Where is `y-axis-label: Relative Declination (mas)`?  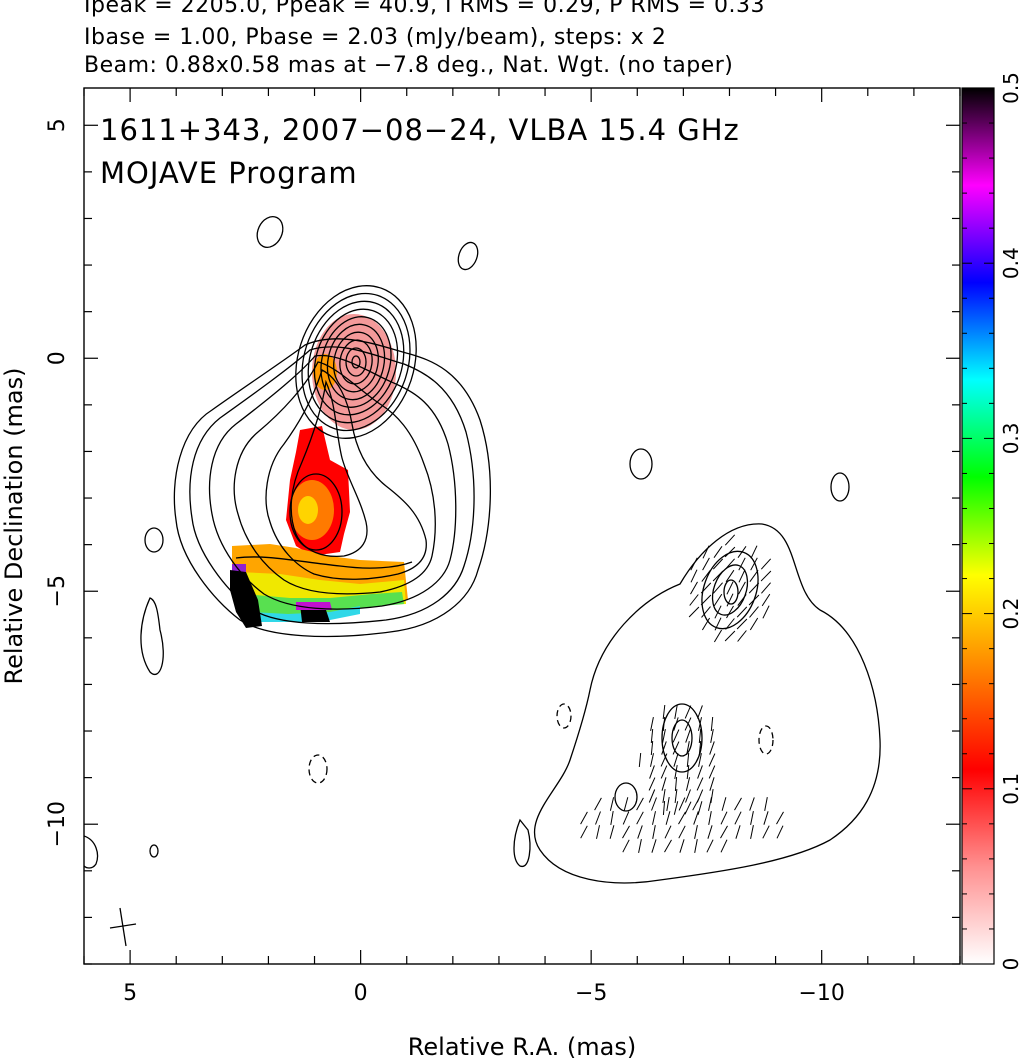 y-axis-label: Relative Declination (mas) is located at coordinates (14, 525).